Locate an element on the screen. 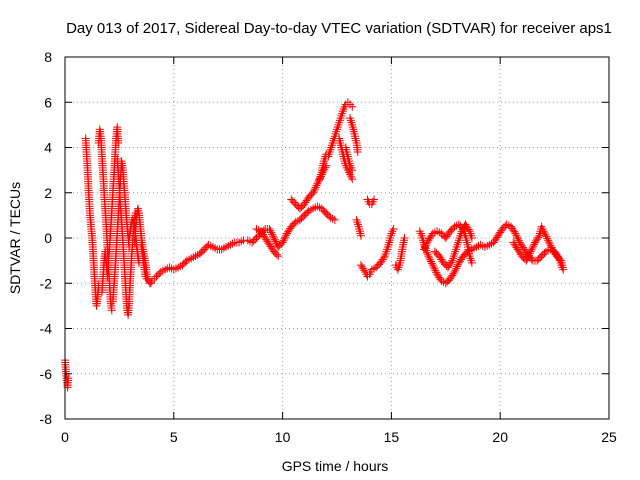 The image size is (640, 480). x-tick-label: 10 is located at coordinates (283, 437).